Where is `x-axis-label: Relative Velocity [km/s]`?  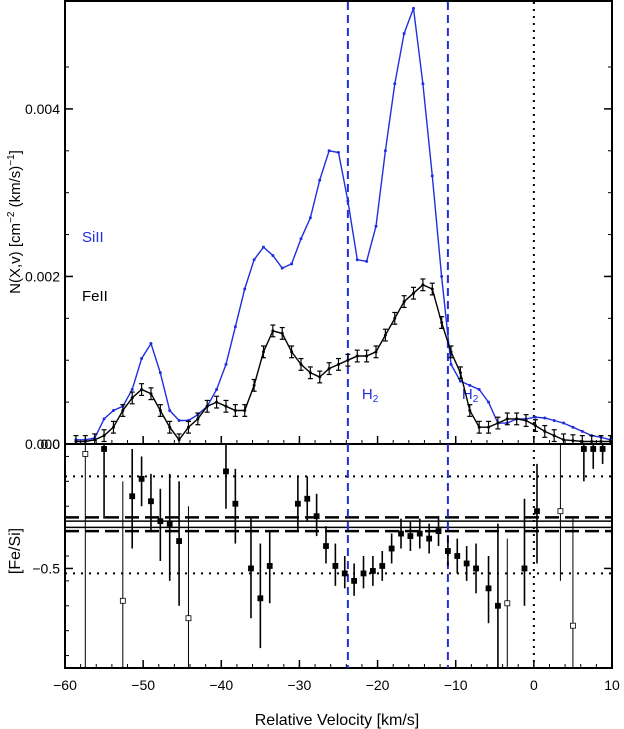 x-axis-label: Relative Velocity [km/s] is located at coordinates (337, 720).